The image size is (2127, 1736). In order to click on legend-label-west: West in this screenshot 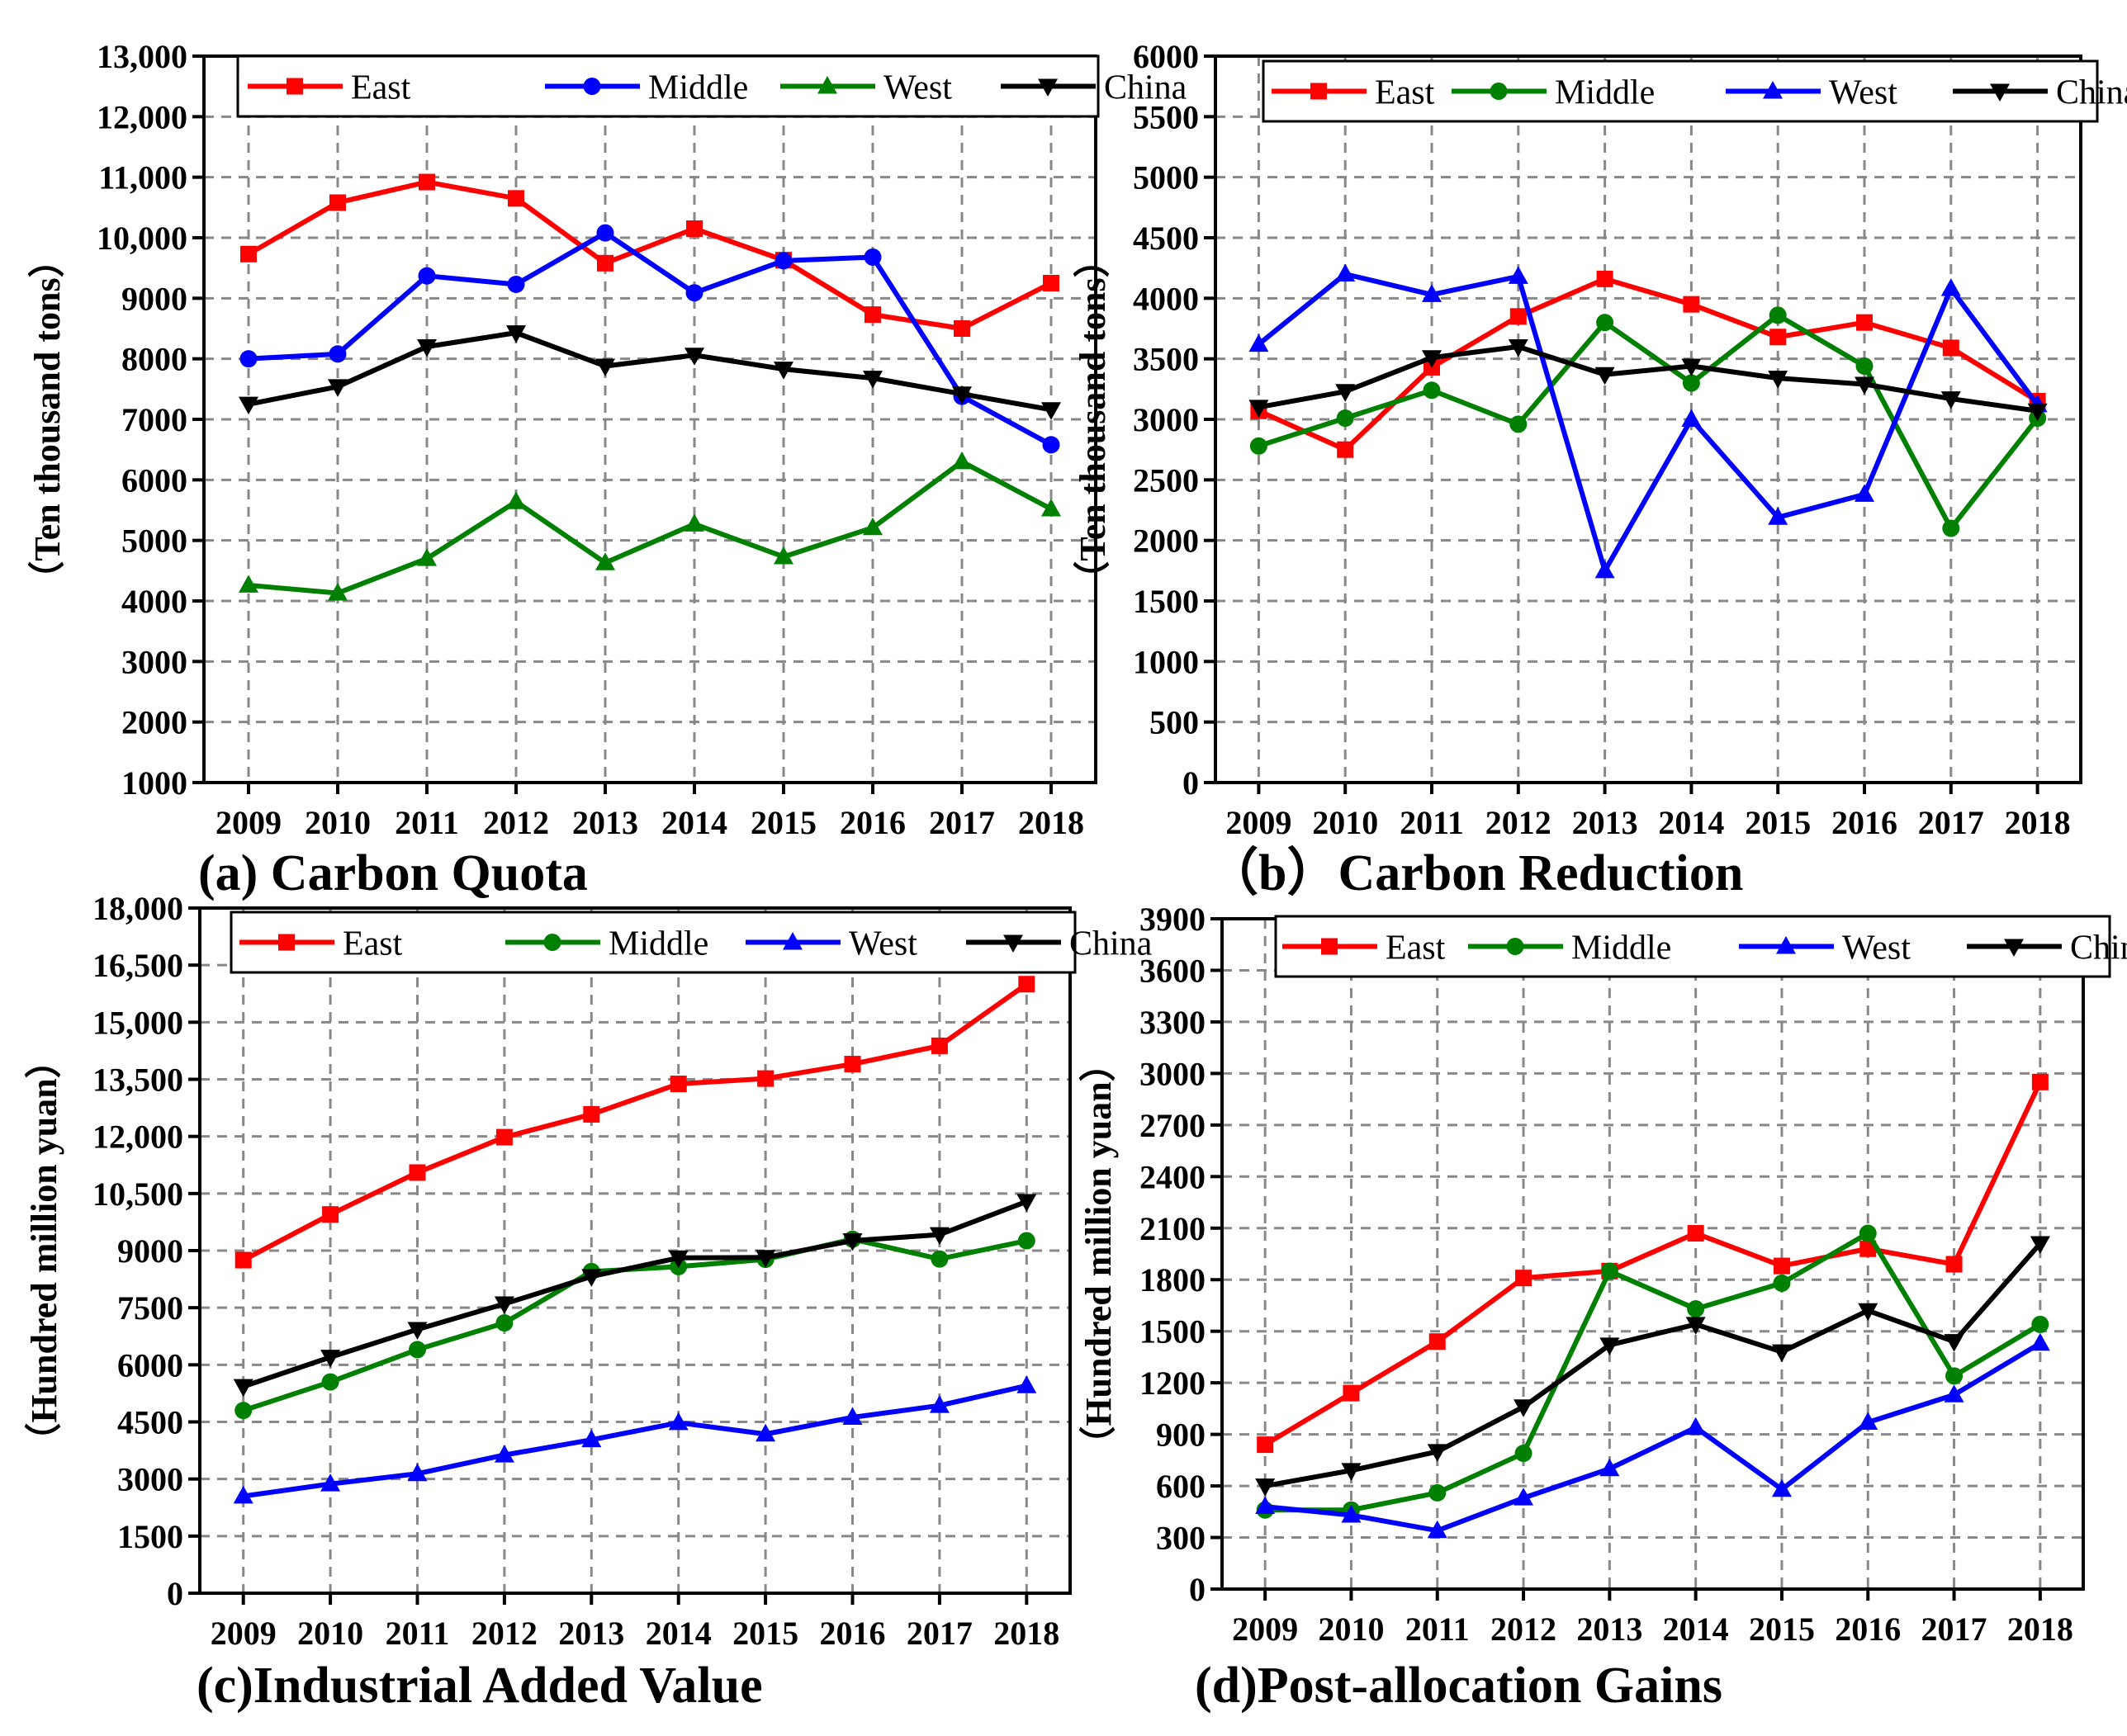, I will do `click(883, 944)`.